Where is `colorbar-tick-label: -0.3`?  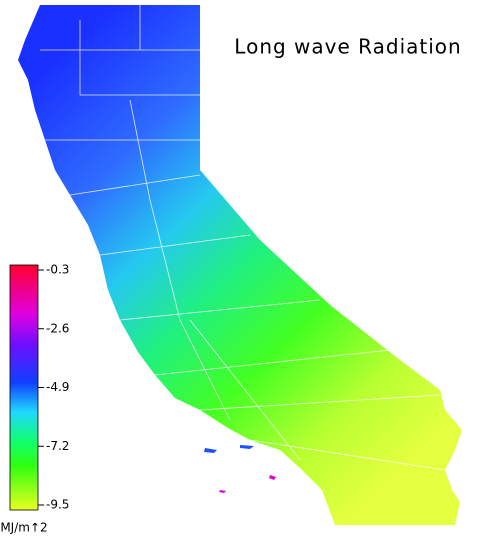 colorbar-tick-label: -0.3 is located at coordinates (57, 270).